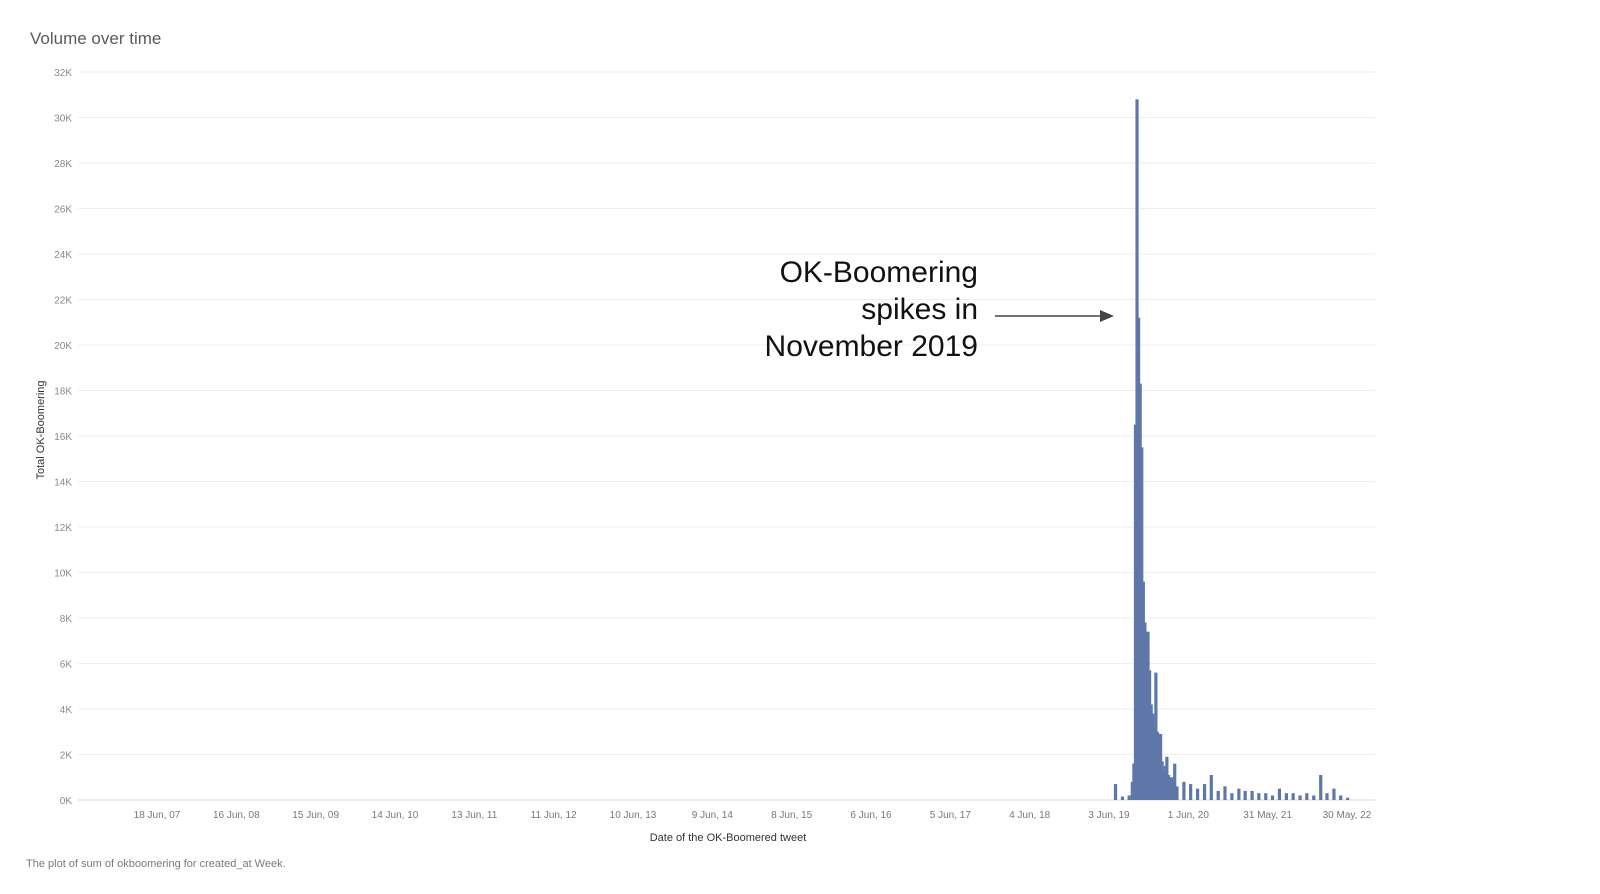  Describe the element at coordinates (63, 119) in the screenshot. I see `y-tick-label: 30K` at that location.